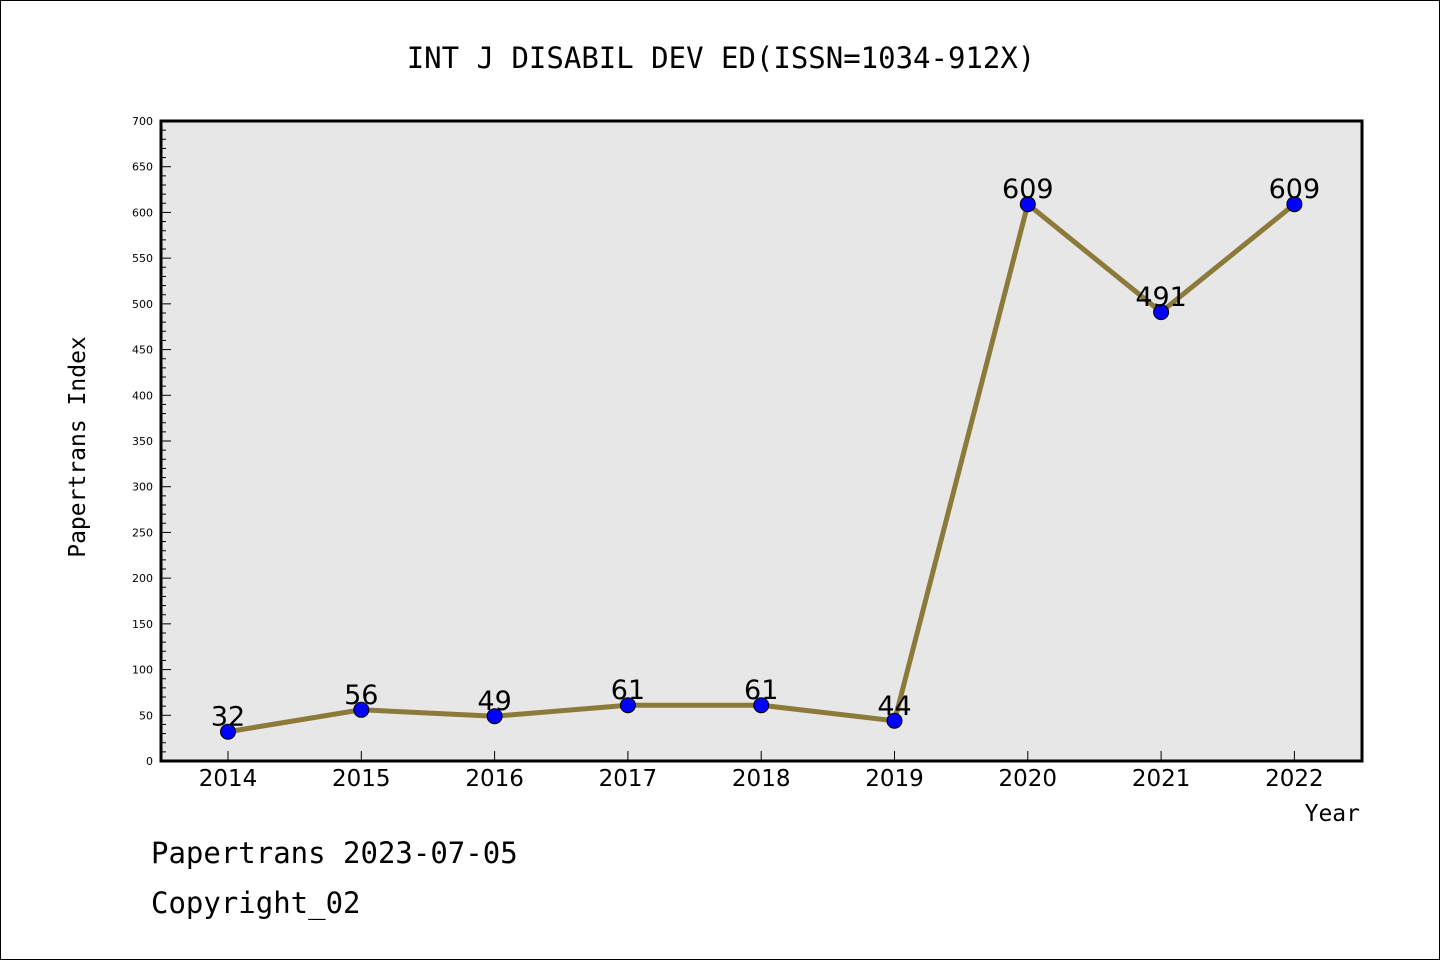  What do you see at coordinates (142, 304) in the screenshot?
I see `y-tick-label: 500` at bounding box center [142, 304].